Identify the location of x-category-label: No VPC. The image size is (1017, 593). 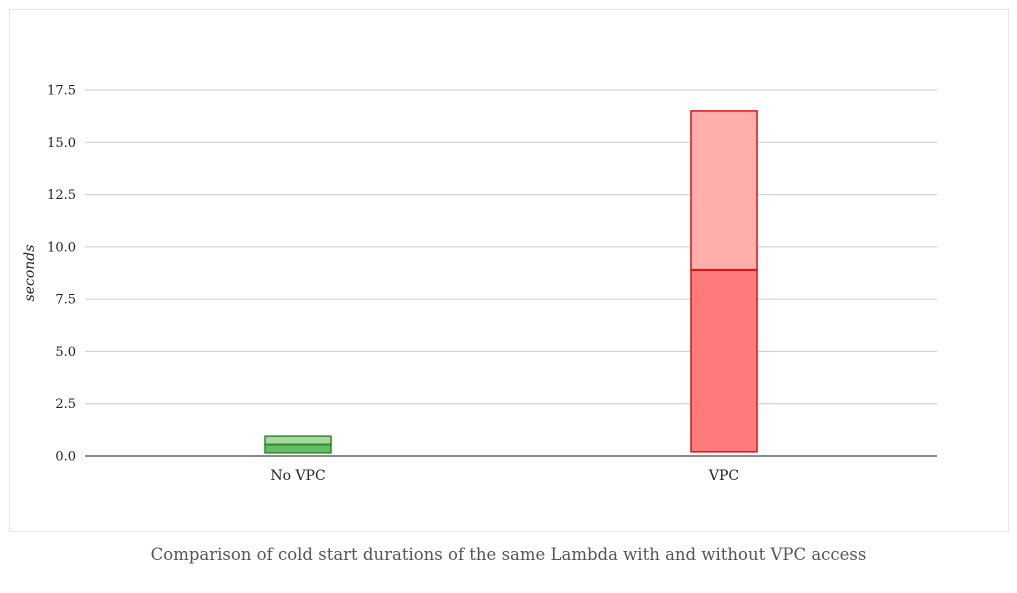
(297, 476).